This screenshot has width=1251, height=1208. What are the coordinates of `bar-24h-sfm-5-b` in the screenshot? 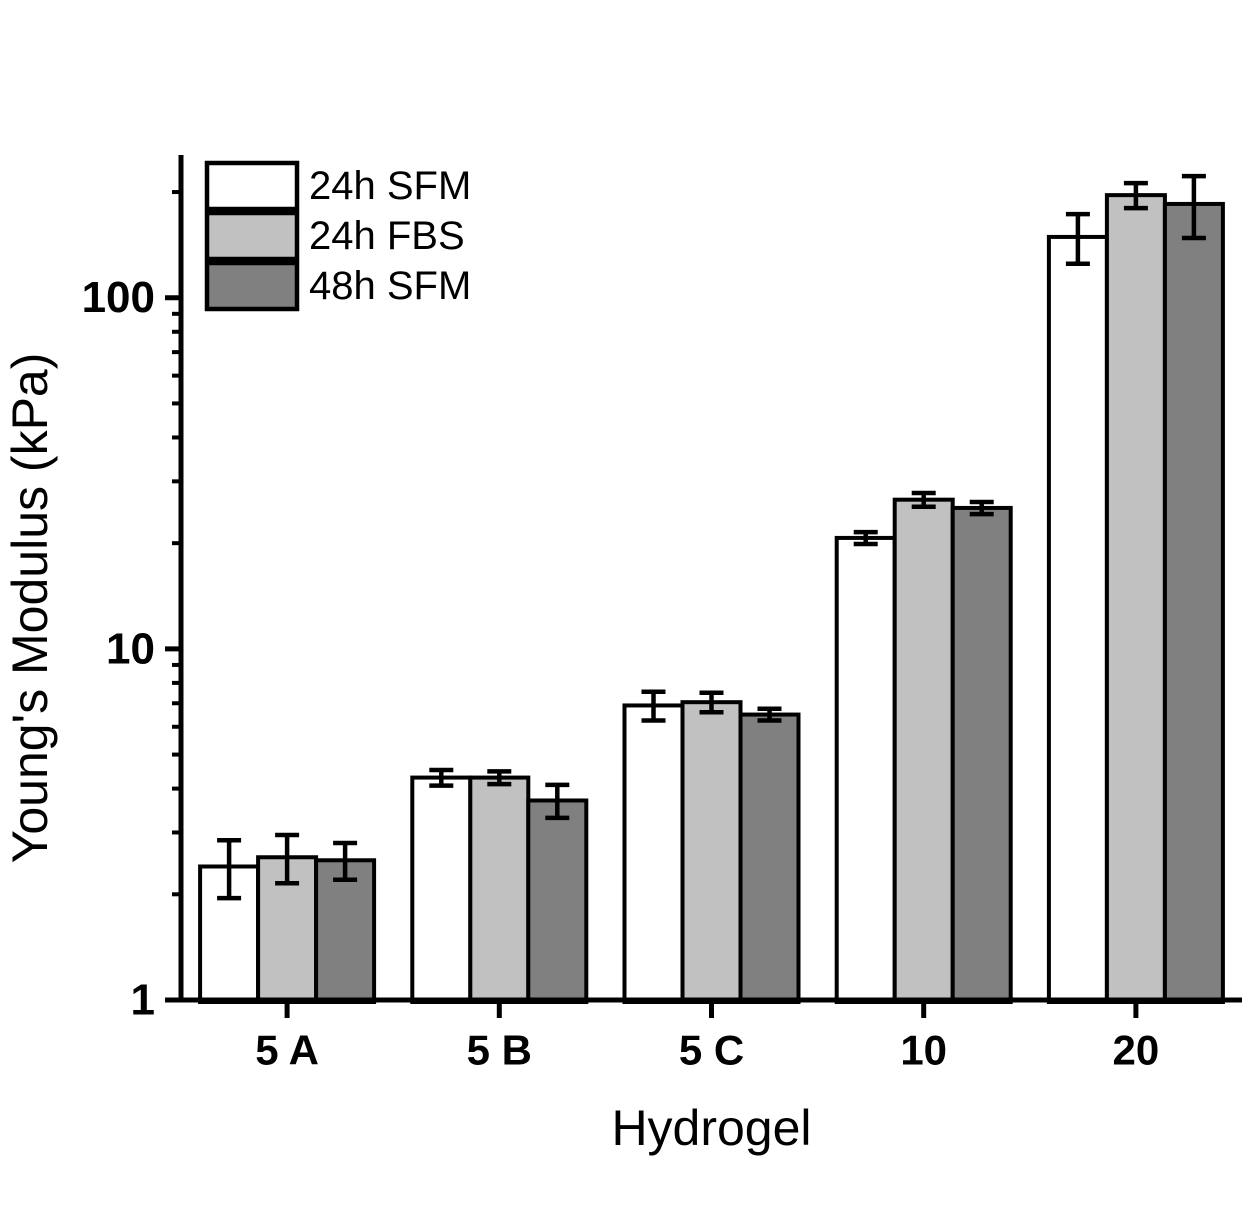 It's located at (441, 889).